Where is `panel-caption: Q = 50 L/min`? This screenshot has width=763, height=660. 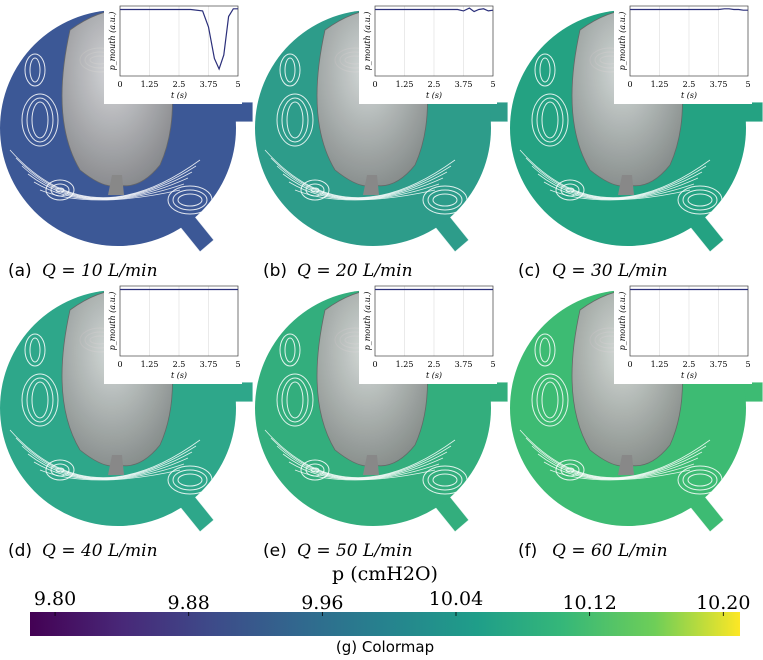
panel-caption: Q = 50 L/min is located at coordinates (355, 551).